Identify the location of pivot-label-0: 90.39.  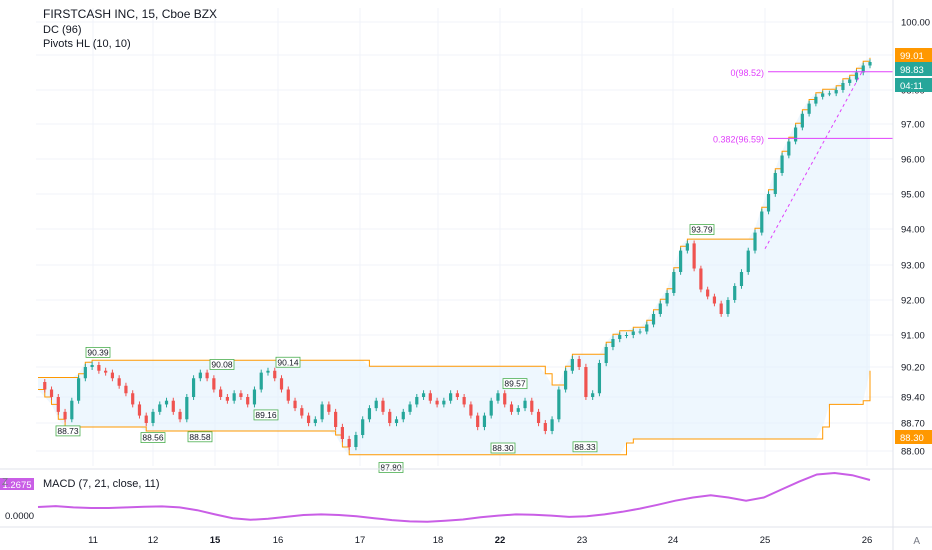
(98, 352).